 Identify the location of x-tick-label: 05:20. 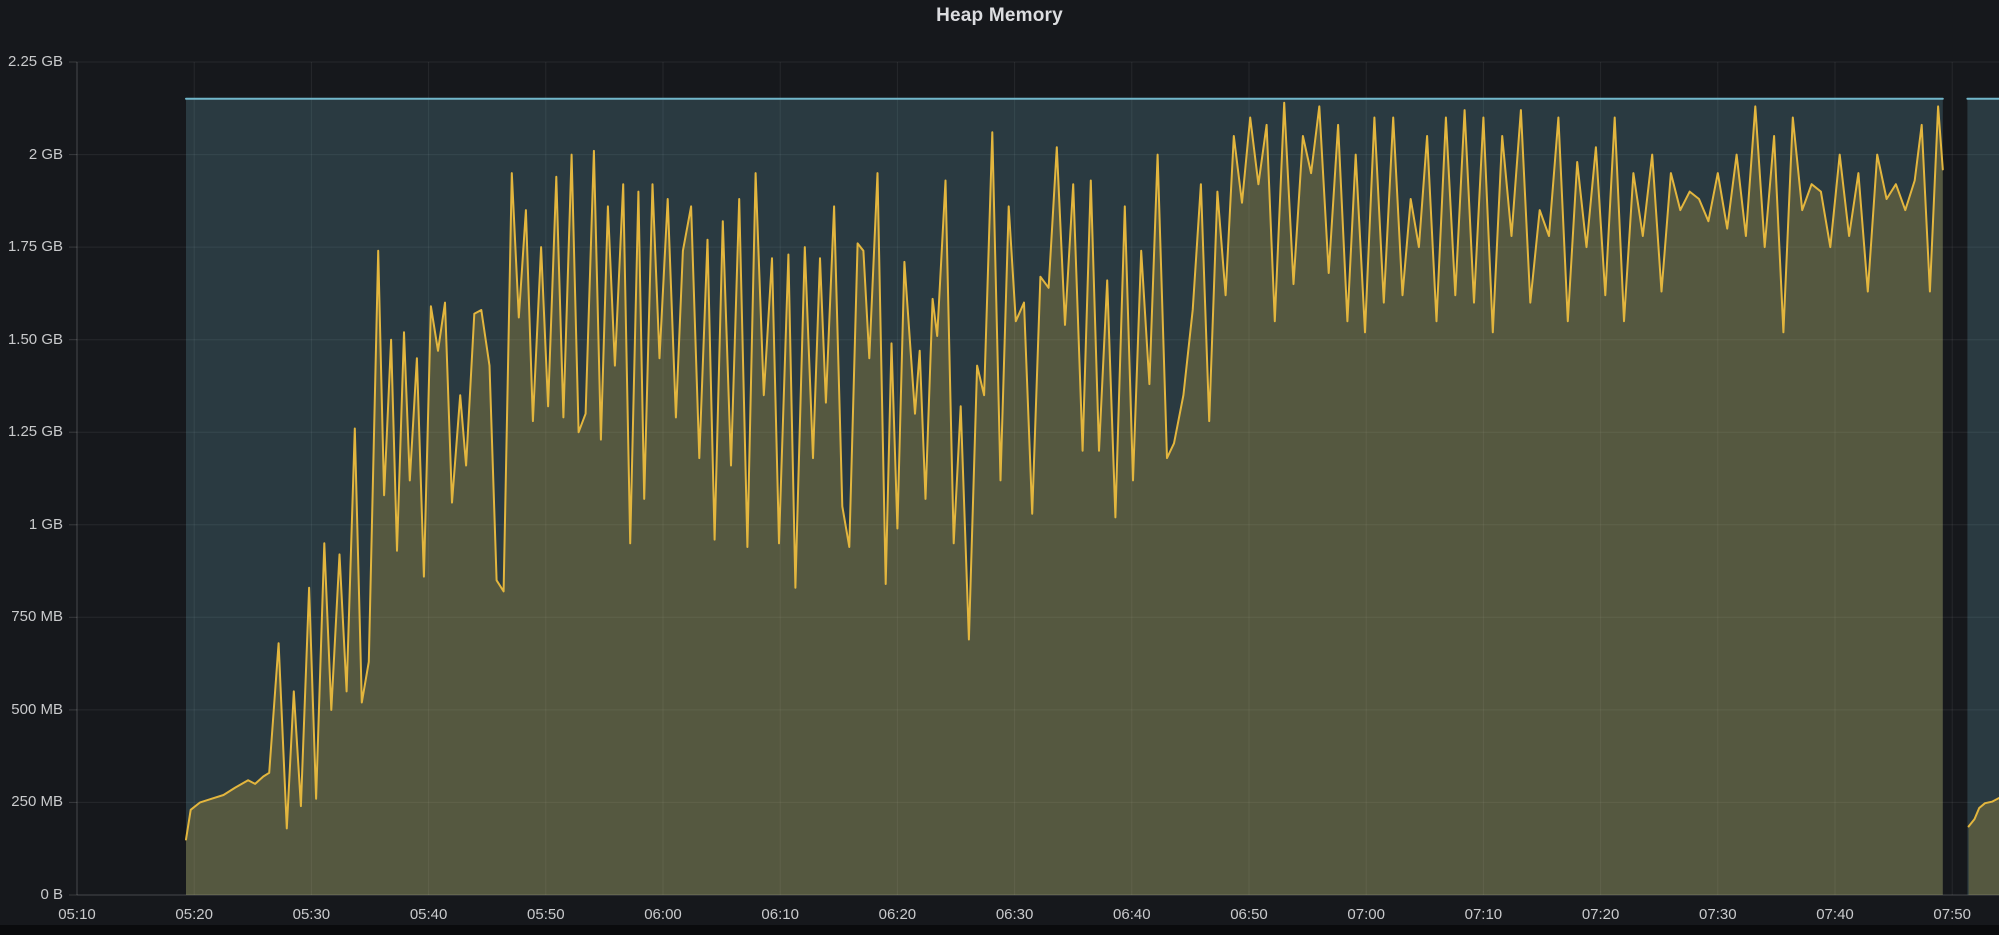
(194, 914).